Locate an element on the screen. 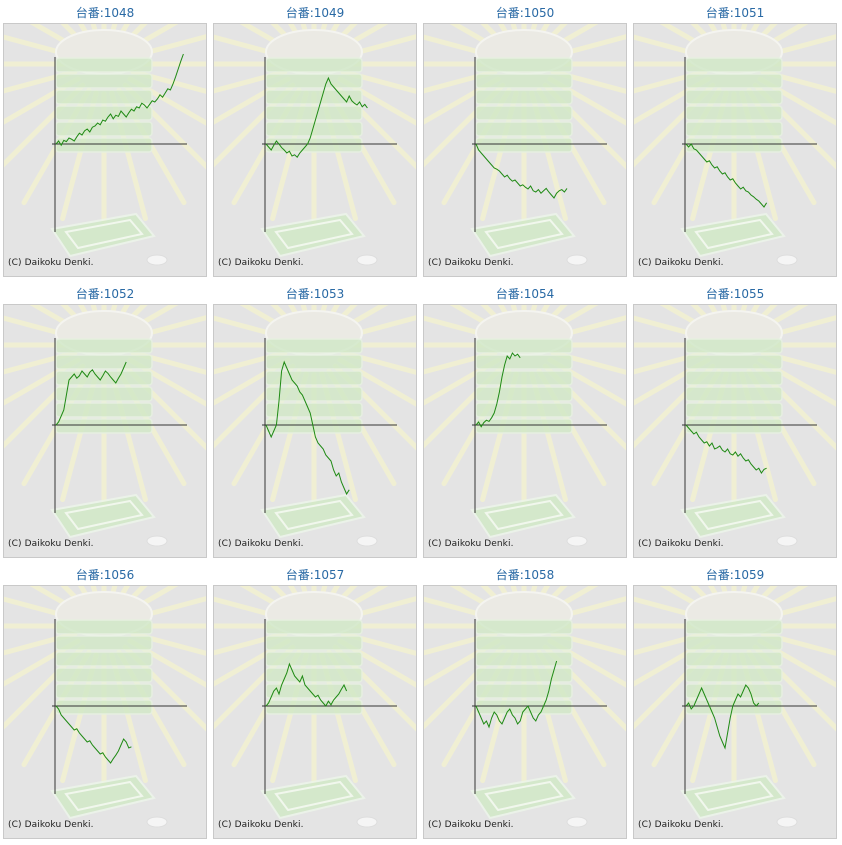 Image resolution: width=842 pixels, height=845 pixels. chart-panel: 台番:1052 (C) Daikoku Denki. is located at coordinates (105, 421).